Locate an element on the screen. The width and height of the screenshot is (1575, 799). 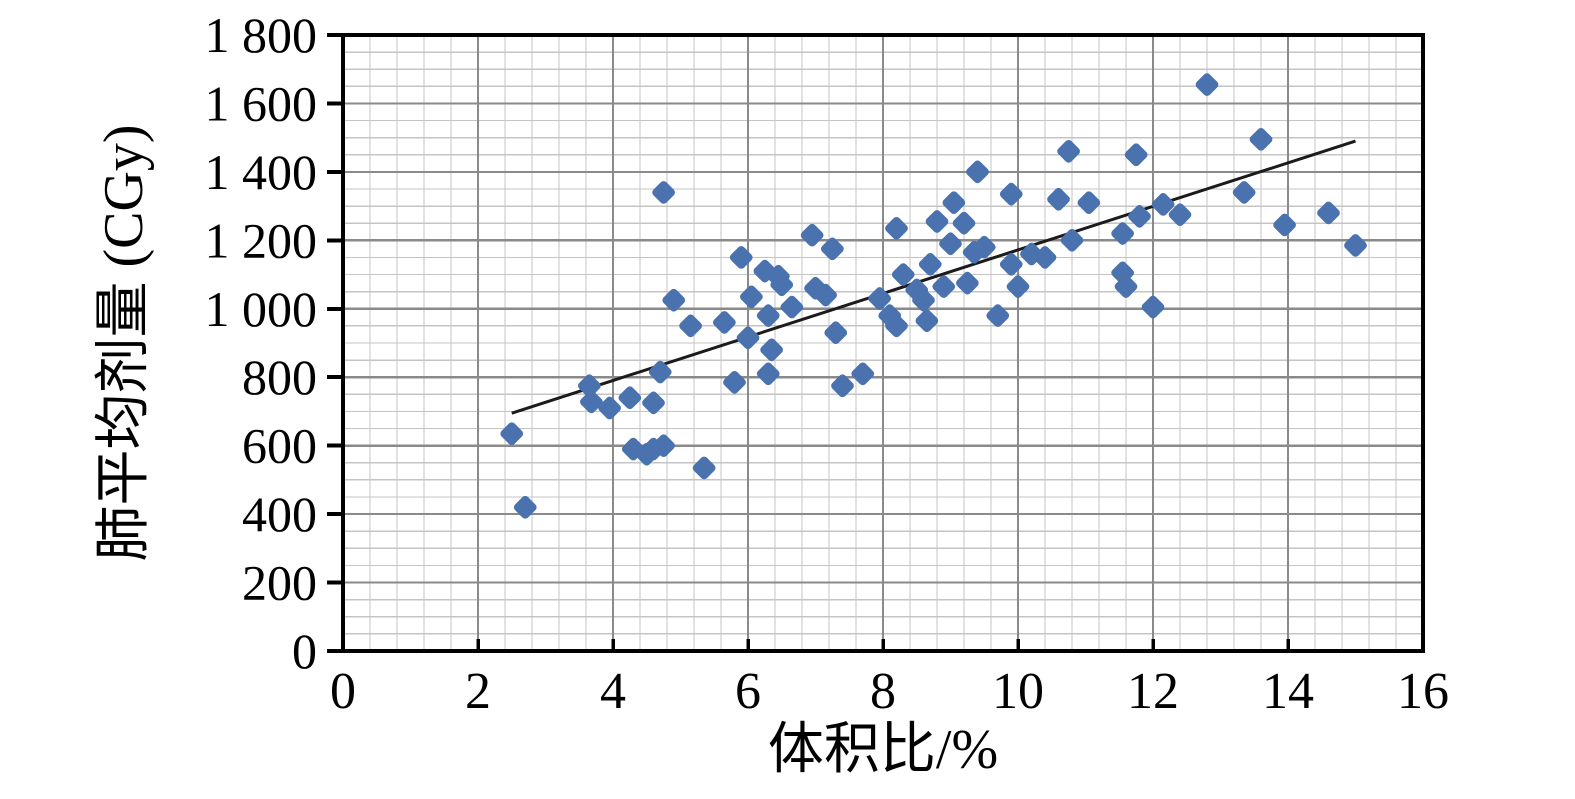
x-tick-label: 6 is located at coordinates (748, 691).